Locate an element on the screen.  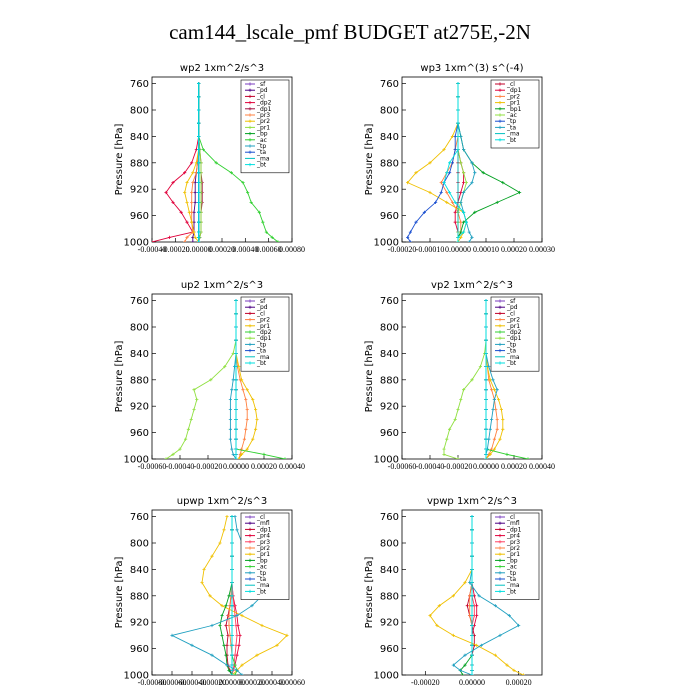
legend-label: _ac is located at coordinates (511, 115).